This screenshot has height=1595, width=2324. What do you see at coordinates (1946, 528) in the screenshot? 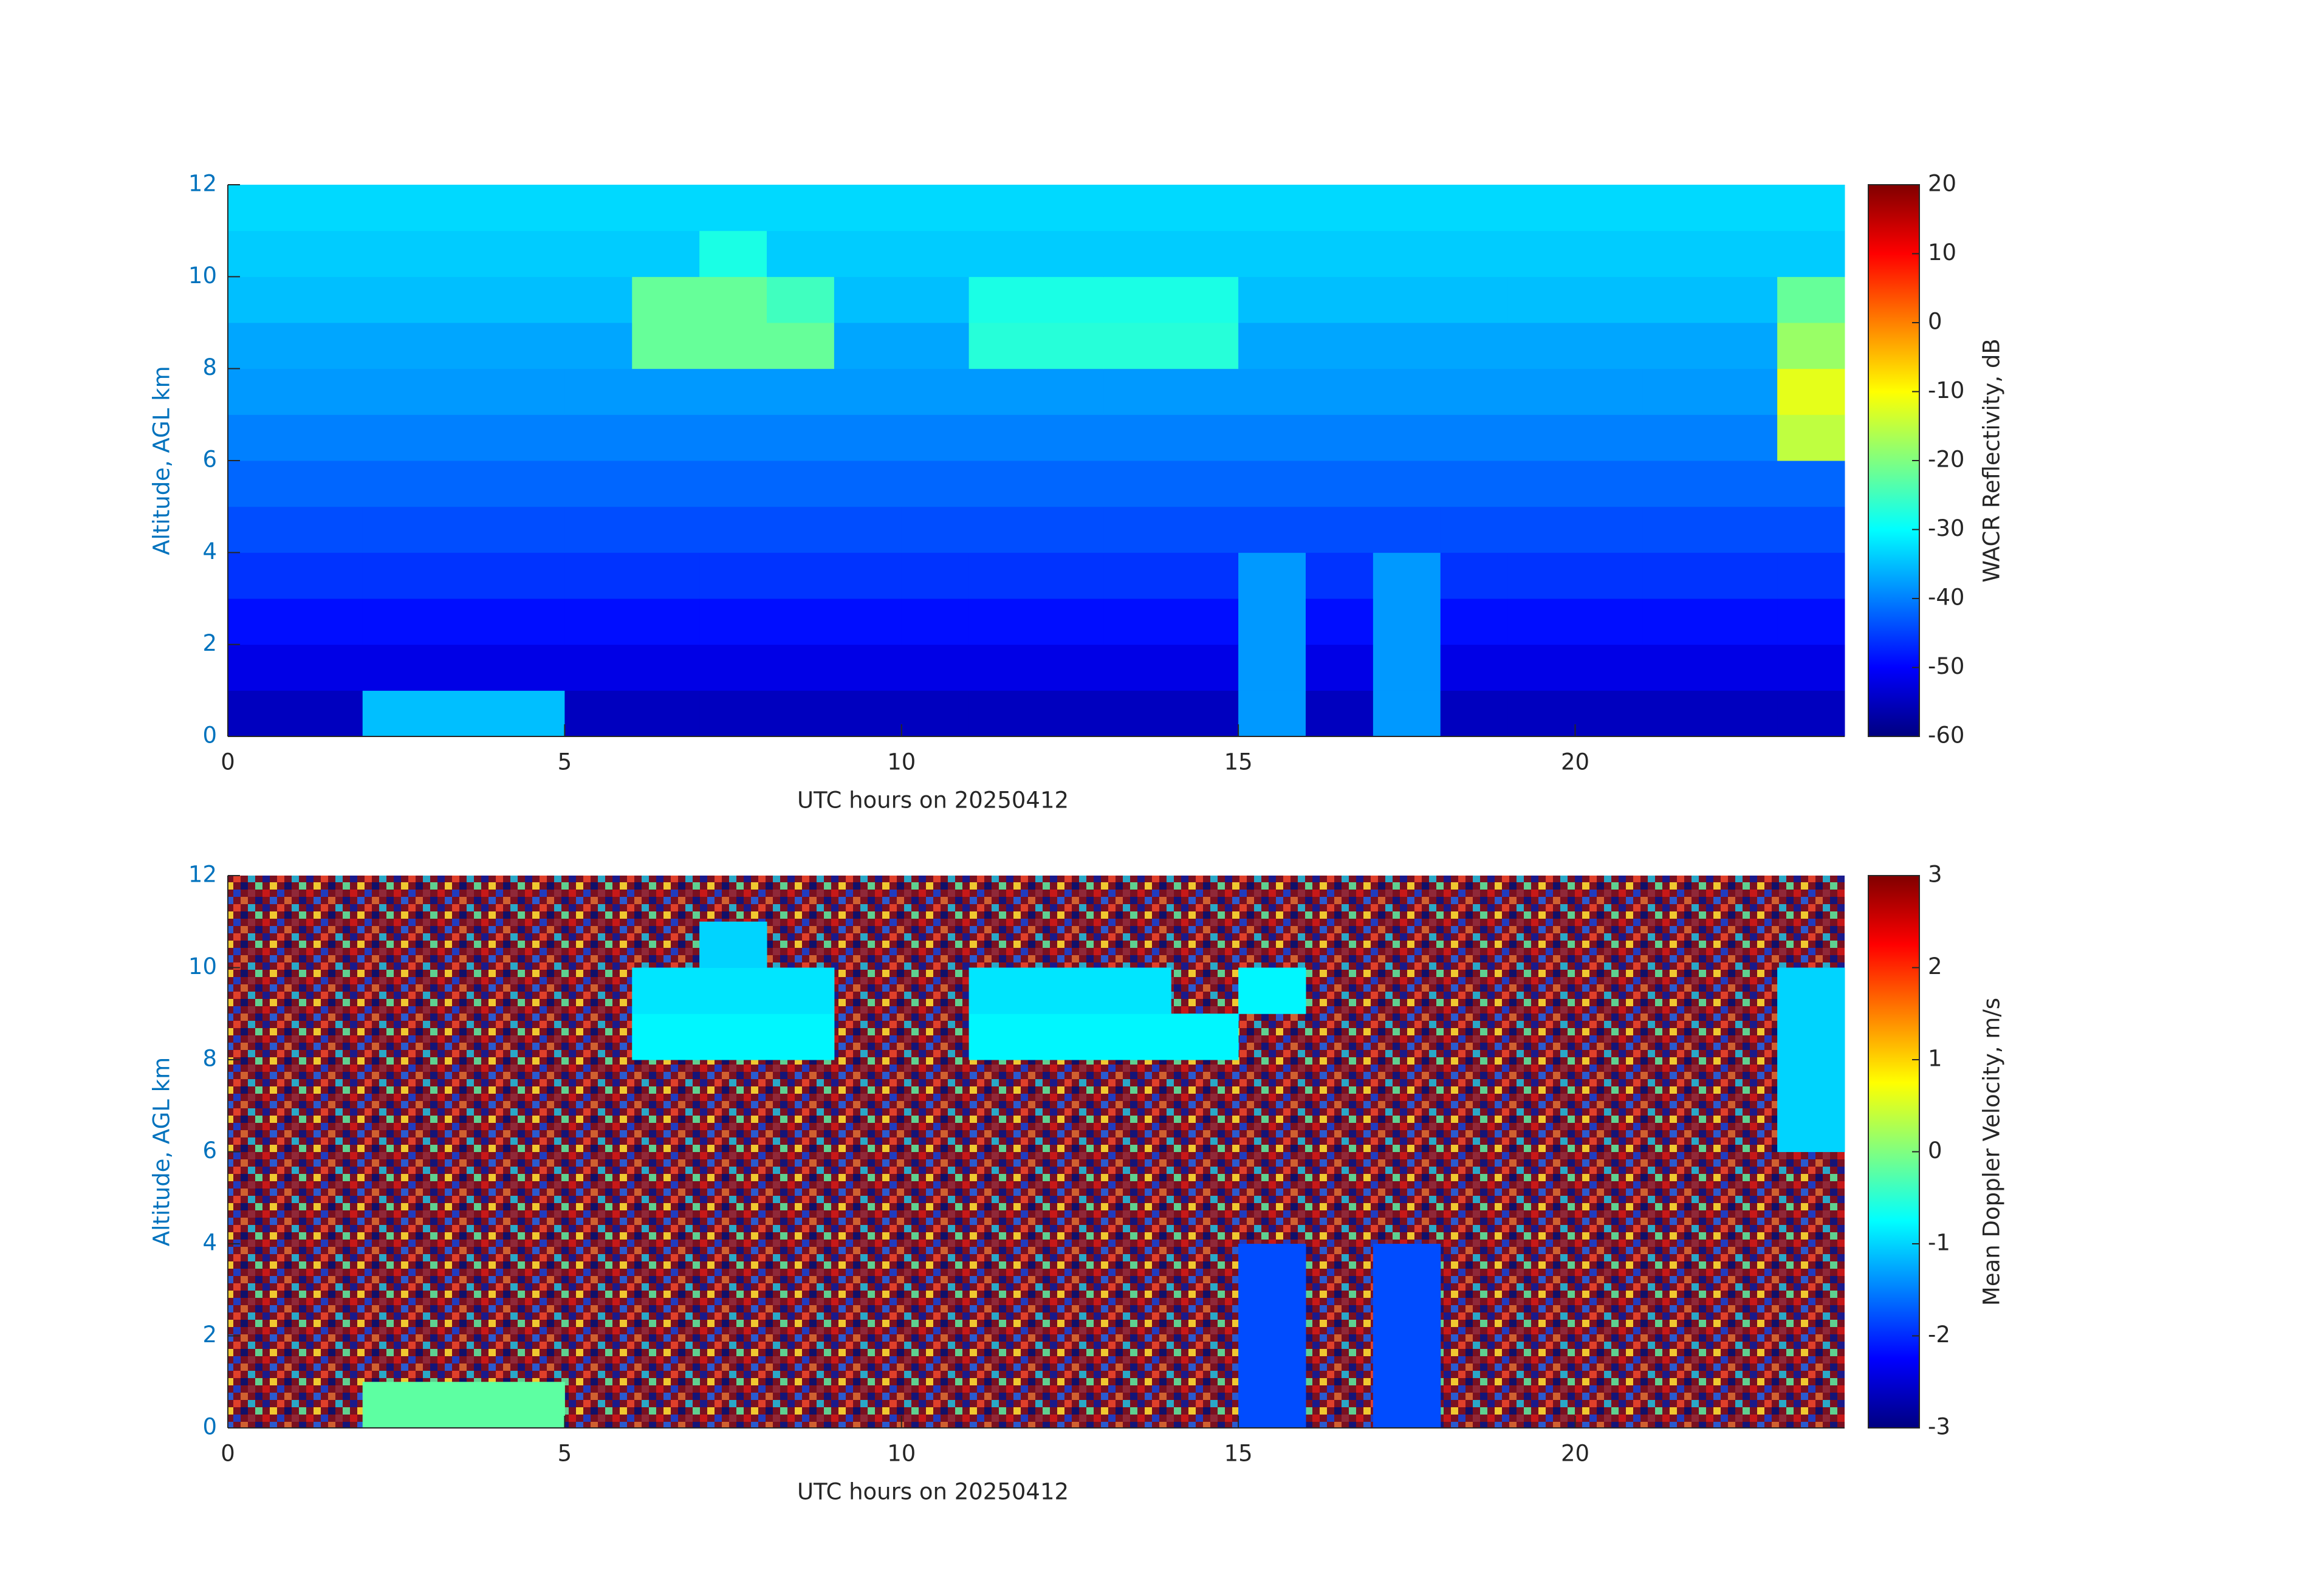
I see `colorbar-tick-label: -30` at bounding box center [1946, 528].